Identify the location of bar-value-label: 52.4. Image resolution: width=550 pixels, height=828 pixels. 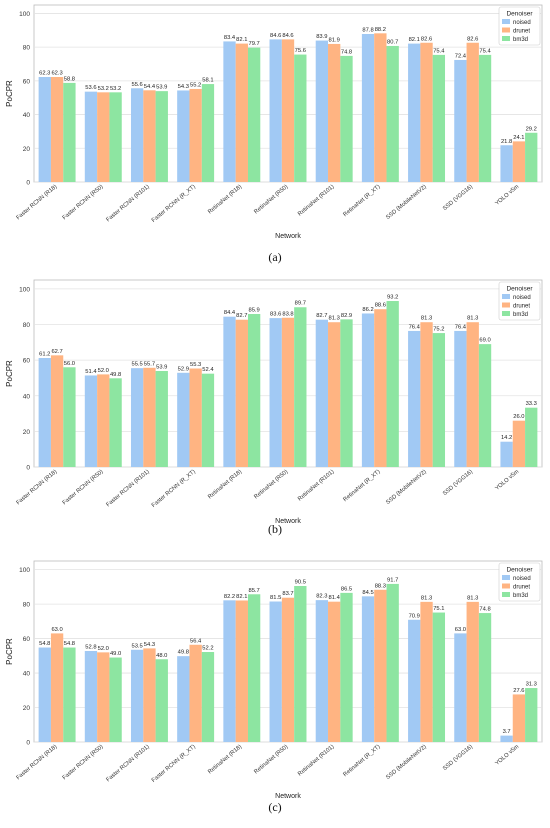
(208, 370).